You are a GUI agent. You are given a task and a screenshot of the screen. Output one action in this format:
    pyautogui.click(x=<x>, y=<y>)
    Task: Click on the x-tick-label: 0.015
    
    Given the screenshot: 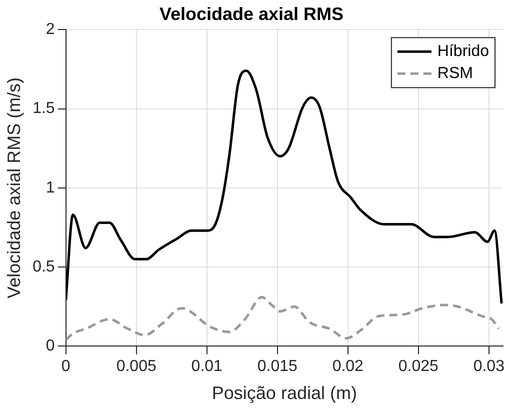 What is the action you would take?
    pyautogui.click(x=277, y=367)
    